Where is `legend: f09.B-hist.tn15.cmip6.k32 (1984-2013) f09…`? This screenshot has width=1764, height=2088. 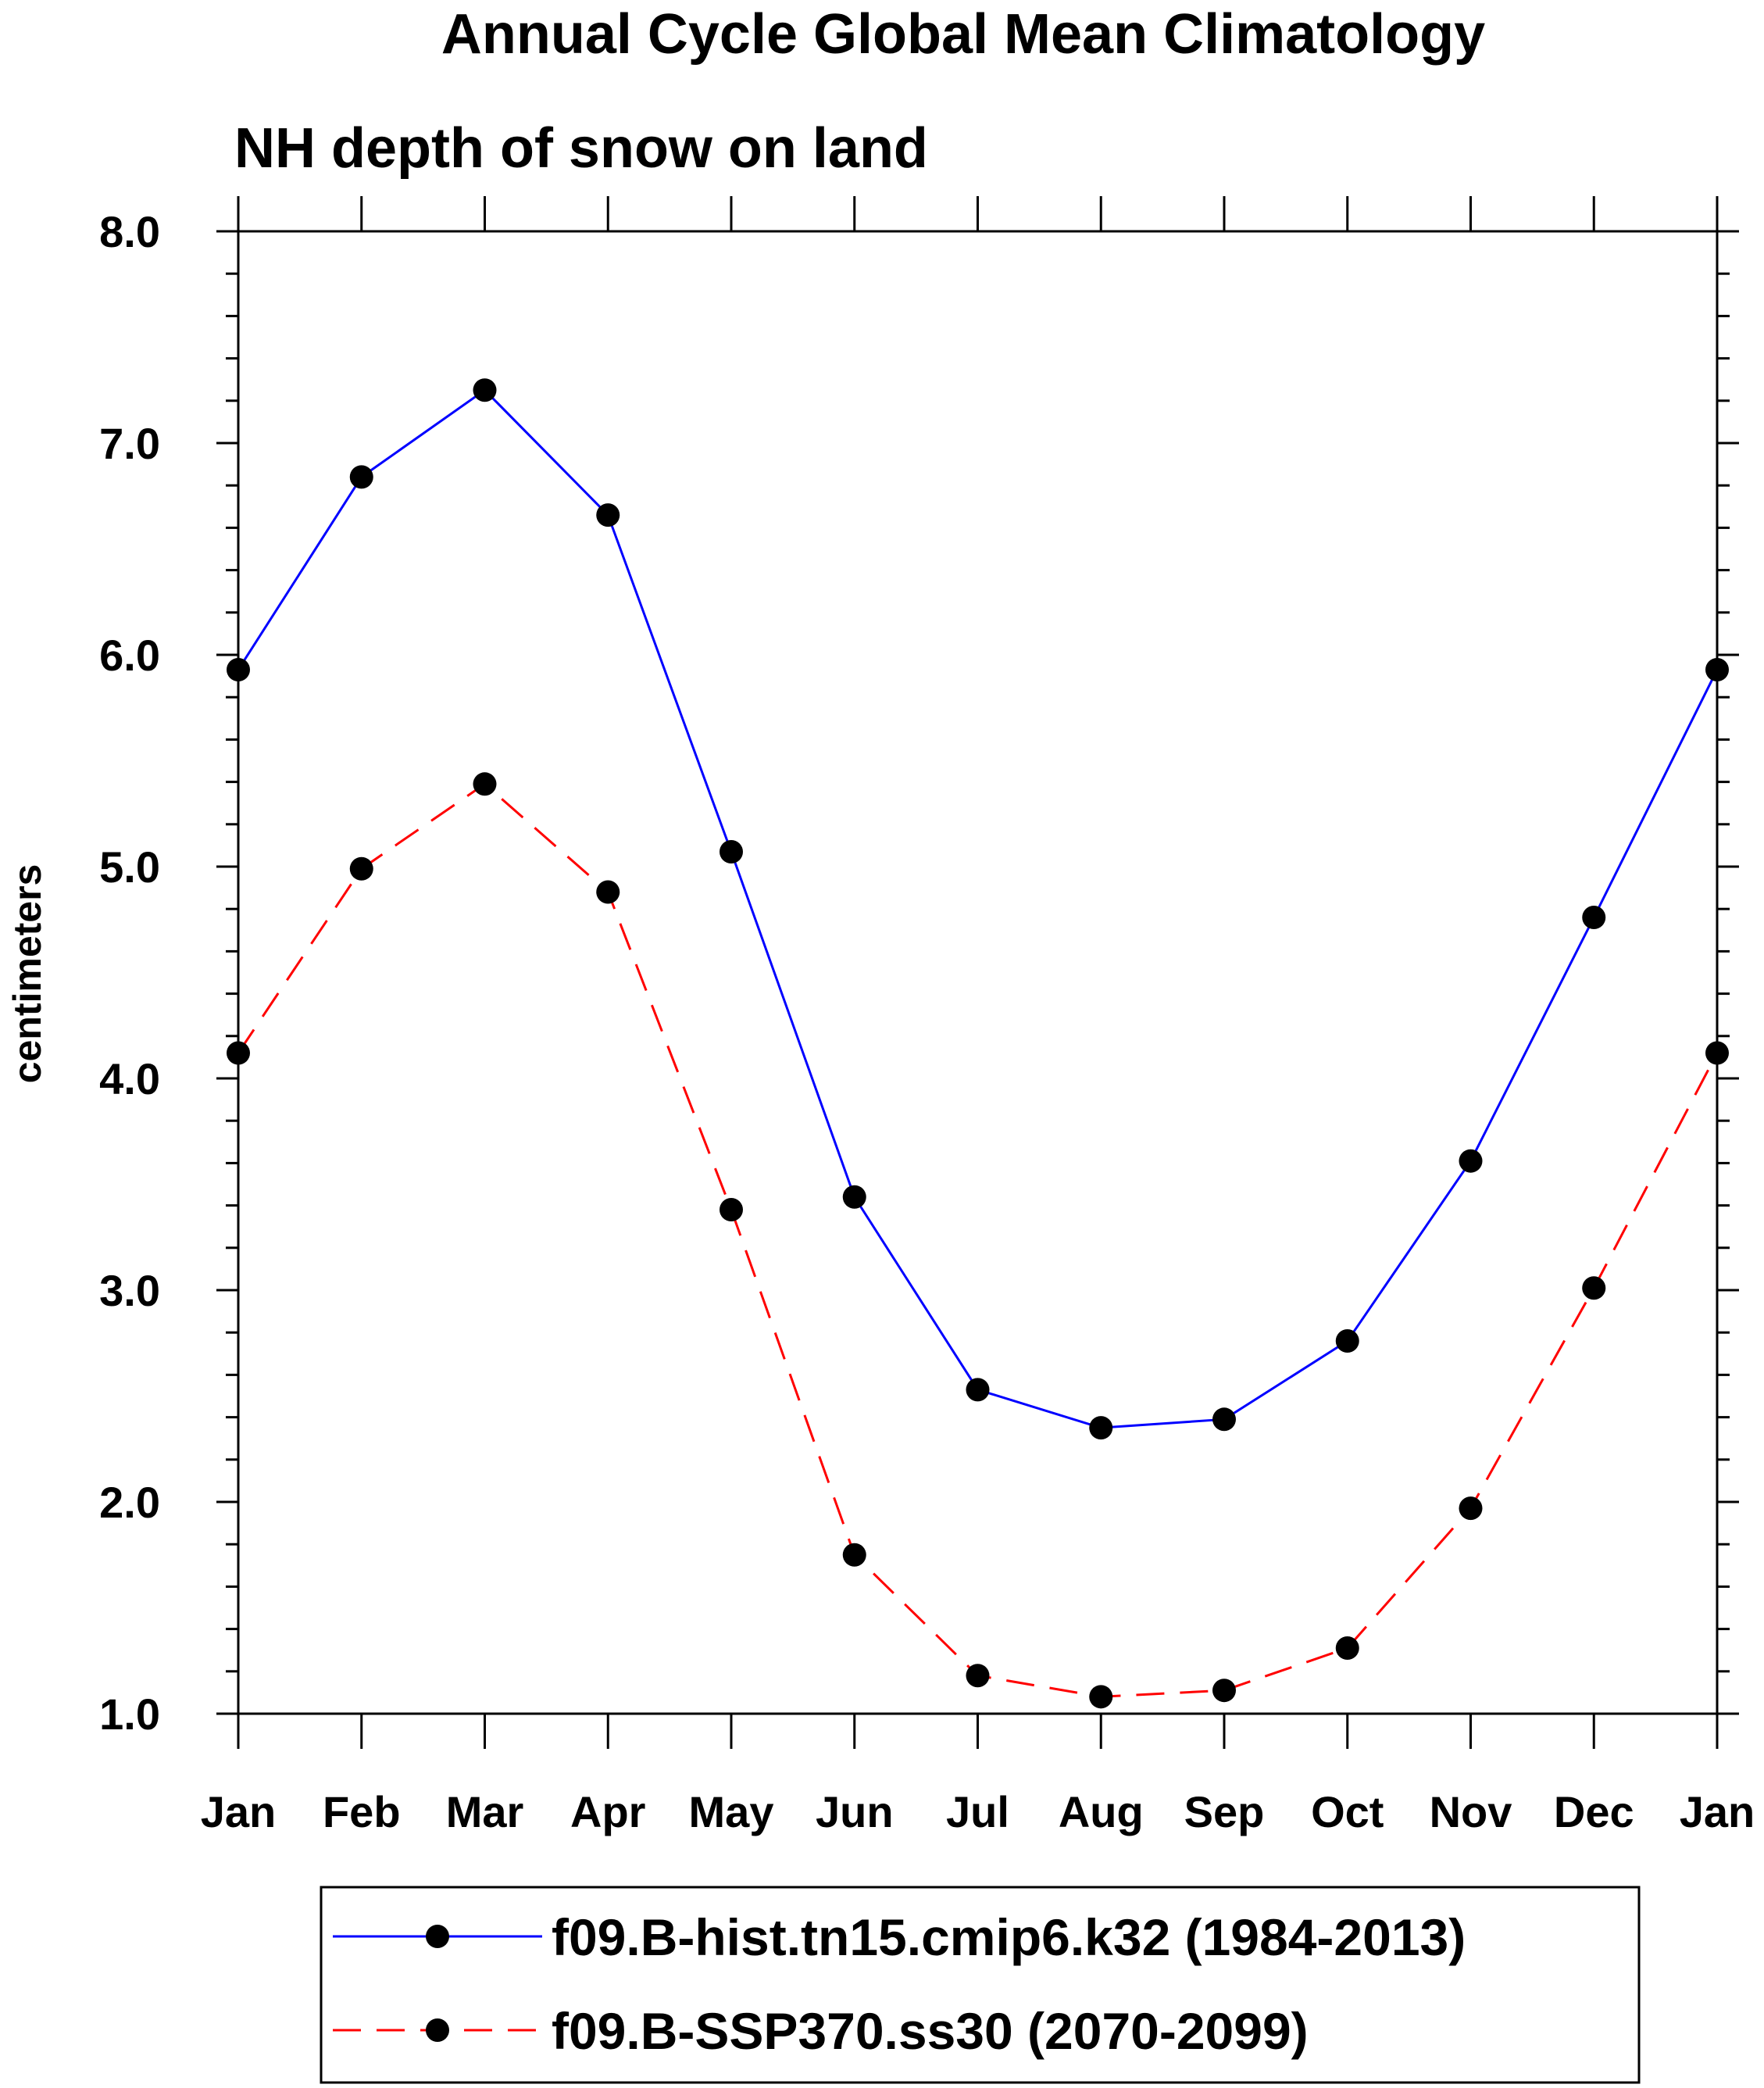
legend: f09.B-hist.tn15.cmip6.k32 (1984-2013) f09… is located at coordinates (900, 1984).